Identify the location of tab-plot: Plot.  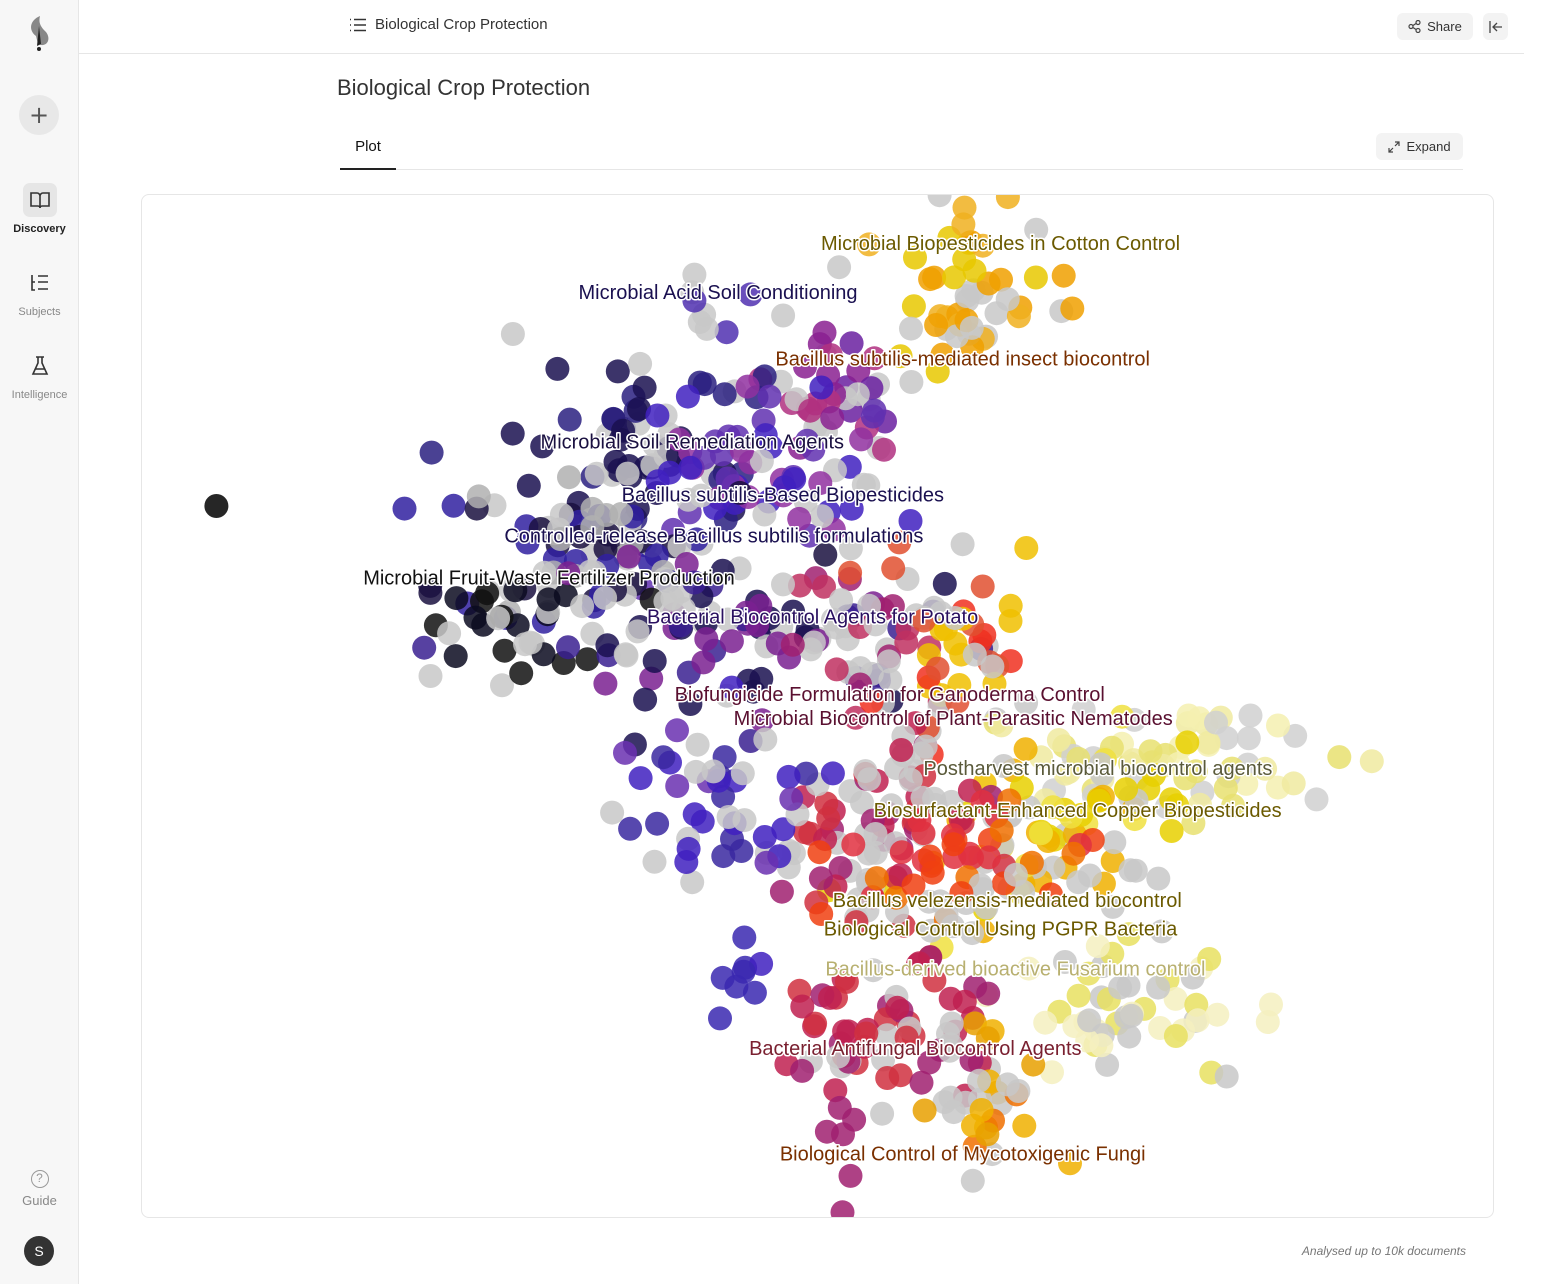
(368, 151).